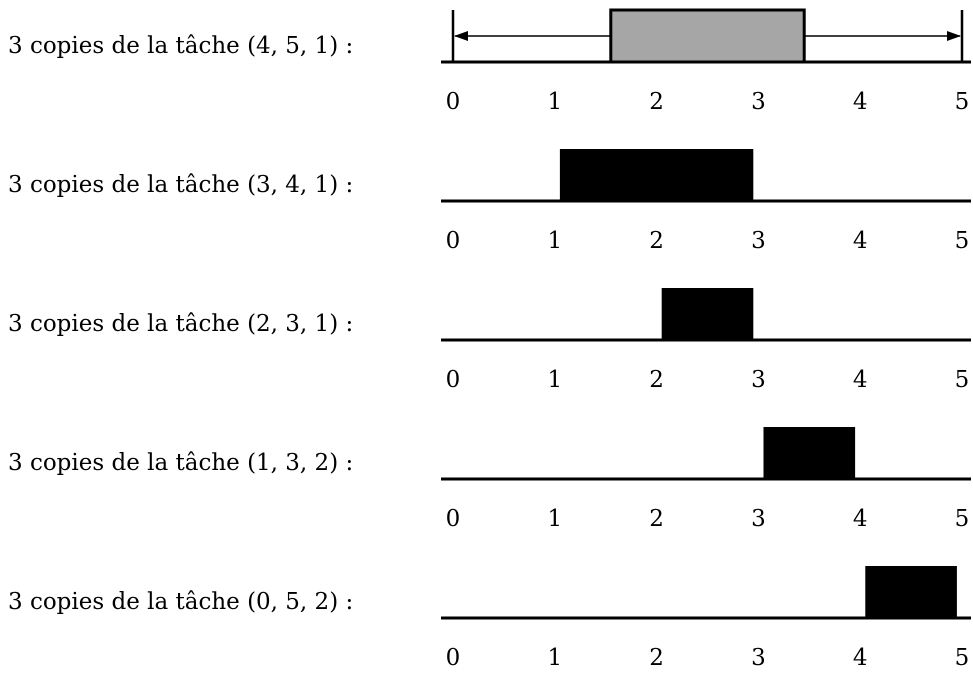  Describe the element at coordinates (180, 324) in the screenshot. I see `row-label: 3 copies de la tâche (2, 3, 1) :` at that location.